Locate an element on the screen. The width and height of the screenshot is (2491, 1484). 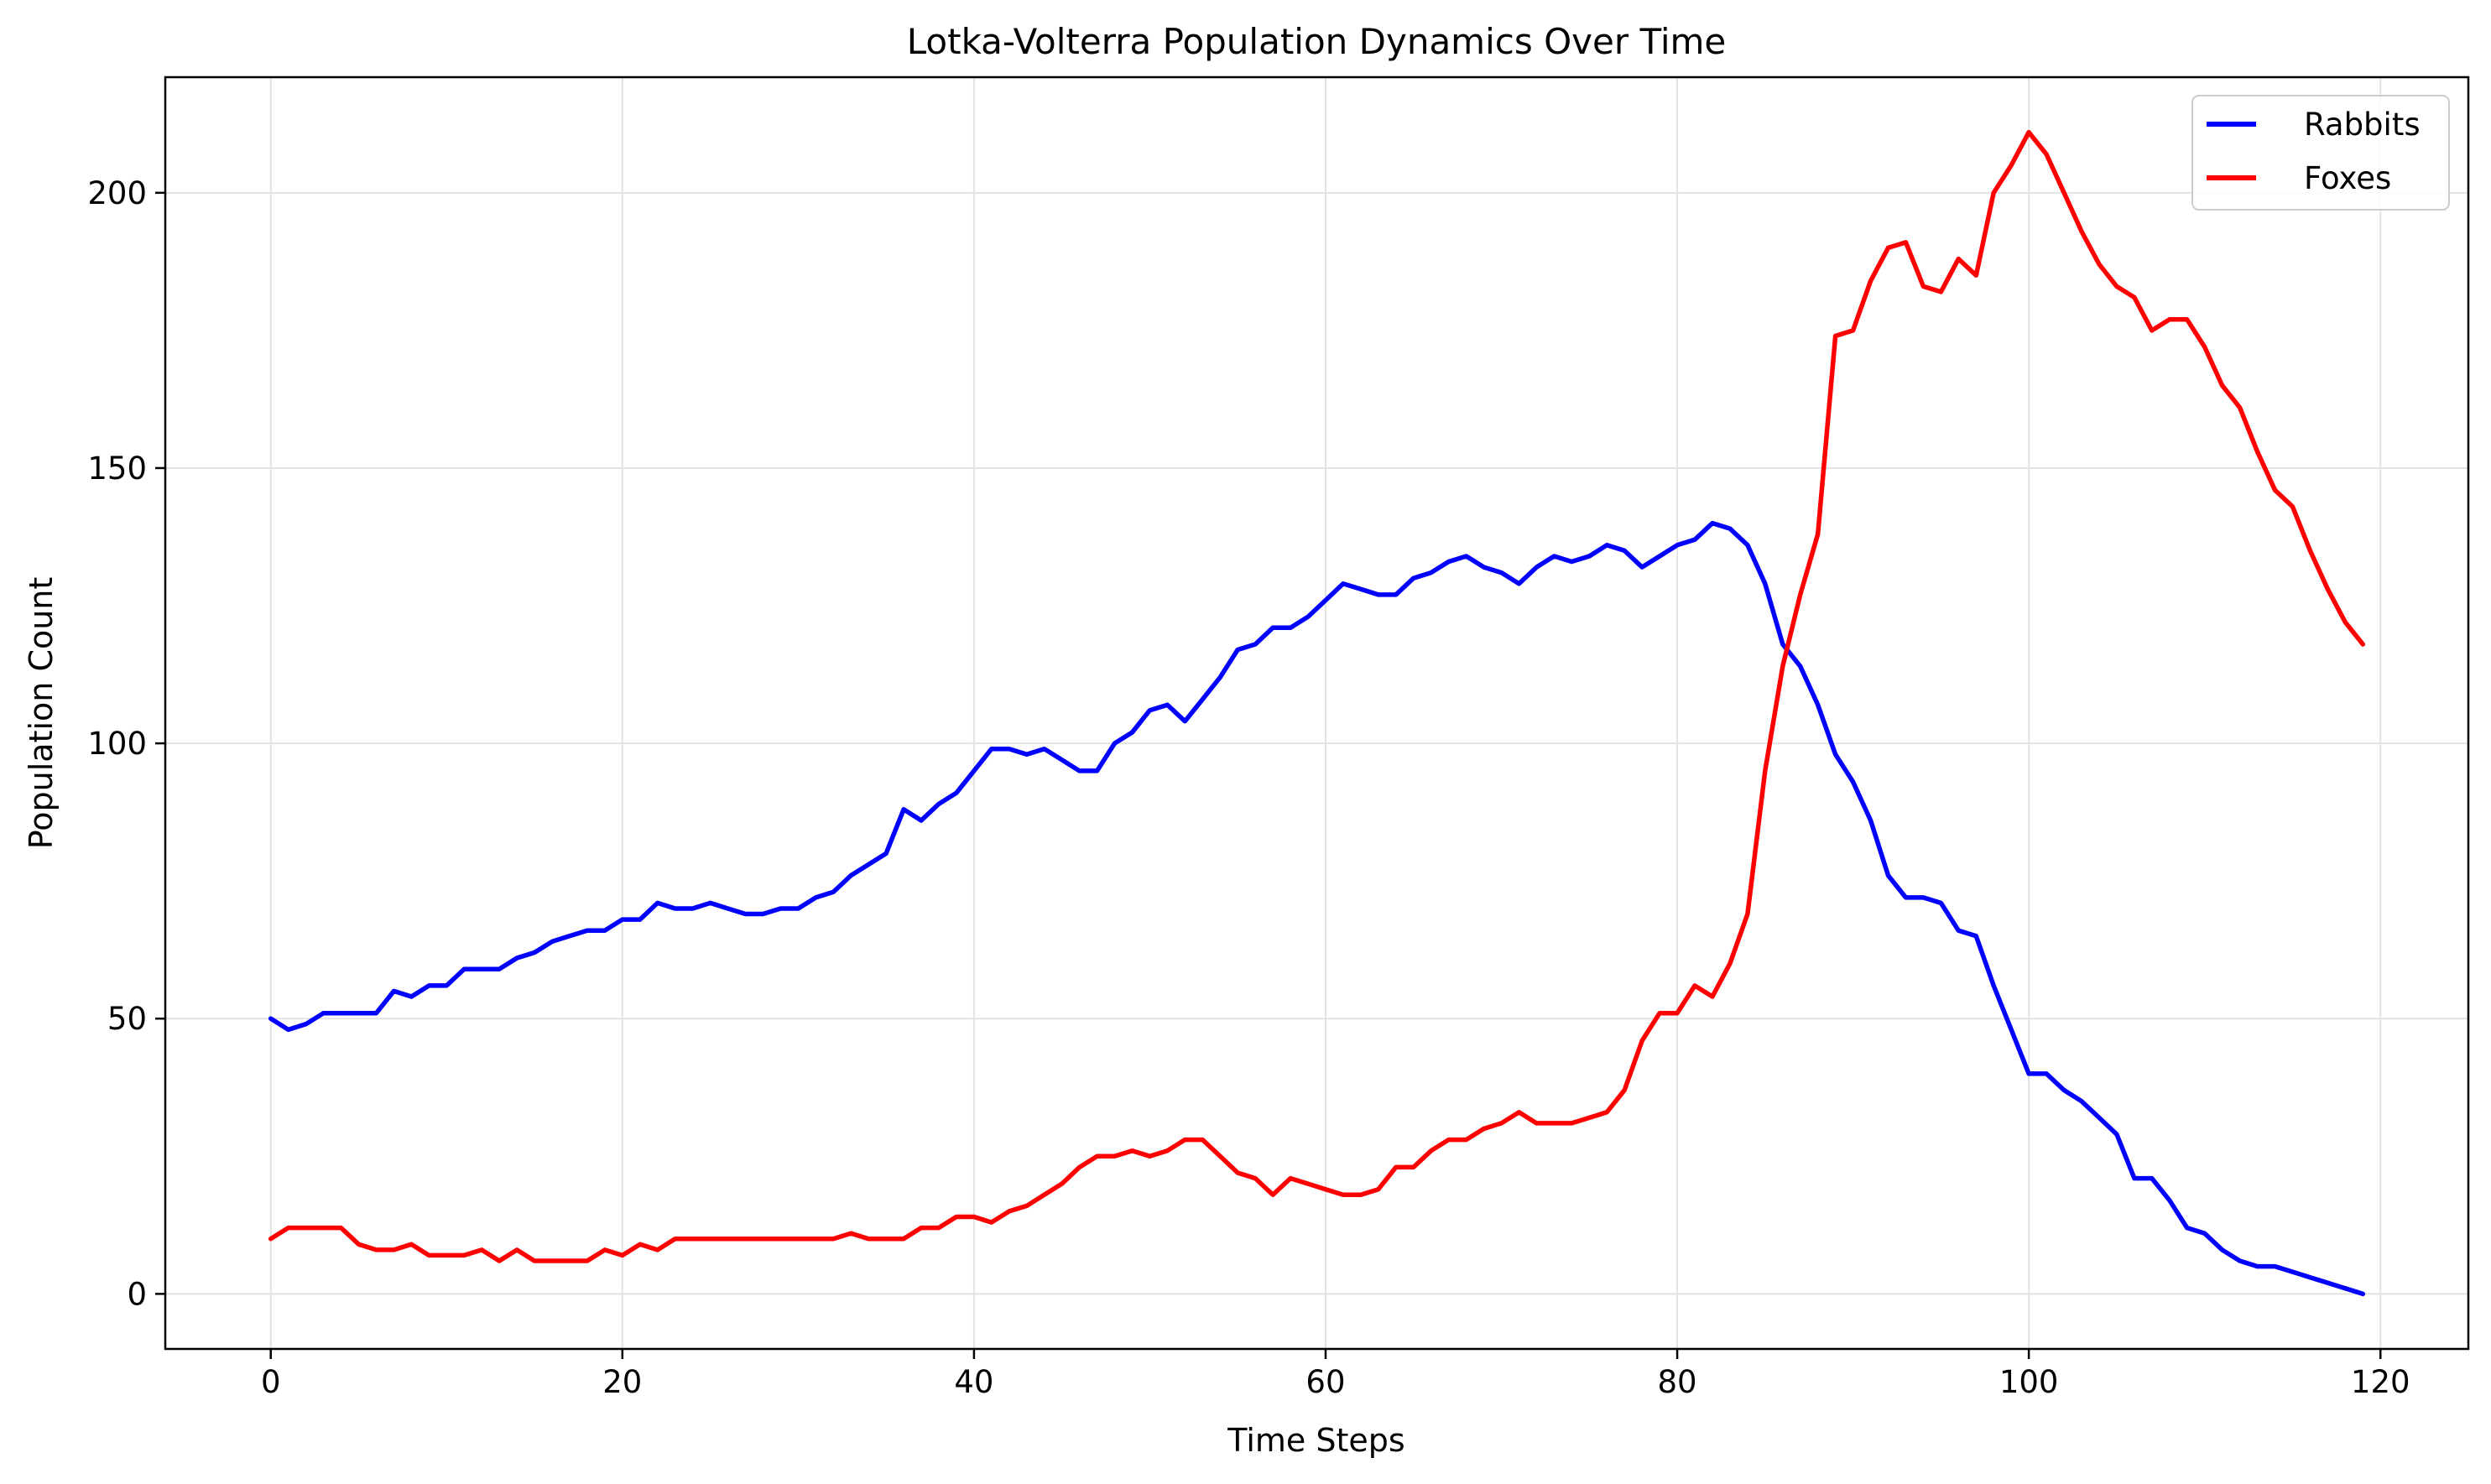
legend-label-foxes: Foxes is located at coordinates (2347, 178).